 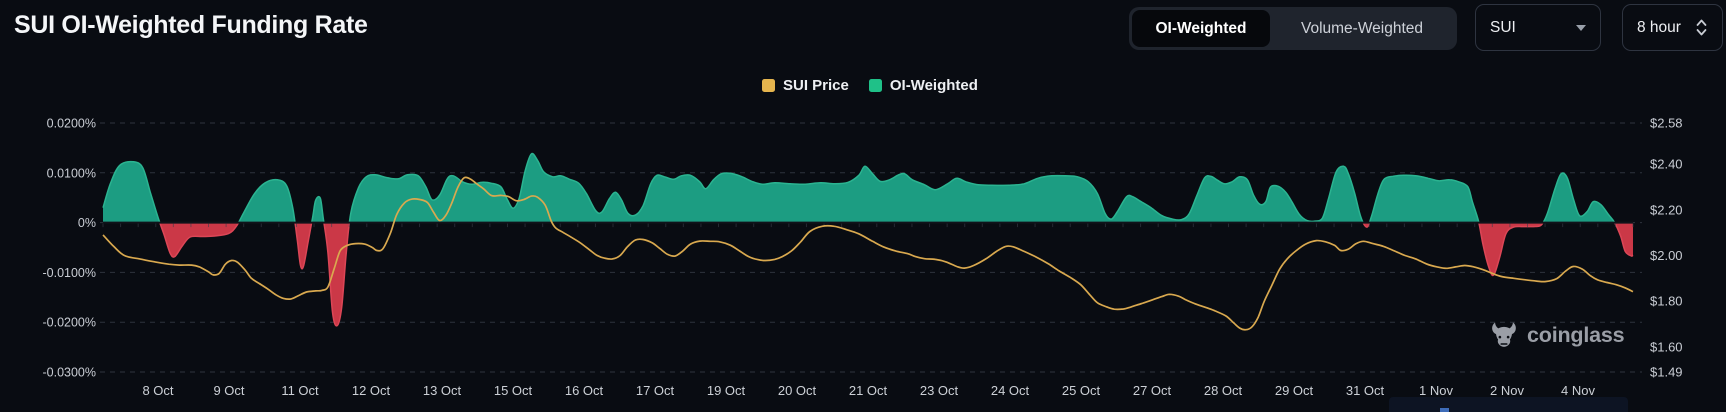 I want to click on legend-item-sui-price: SUI Price, so click(x=805, y=85).